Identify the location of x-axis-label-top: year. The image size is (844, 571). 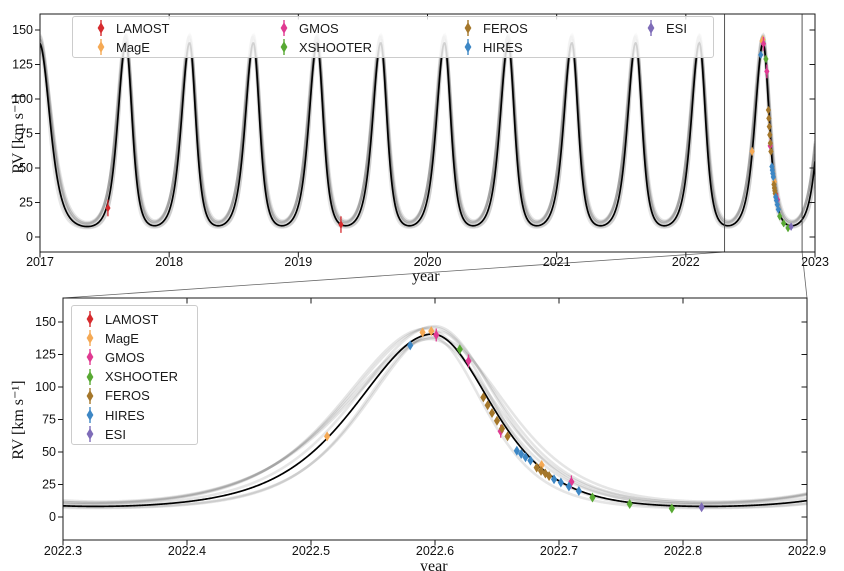
(426, 276).